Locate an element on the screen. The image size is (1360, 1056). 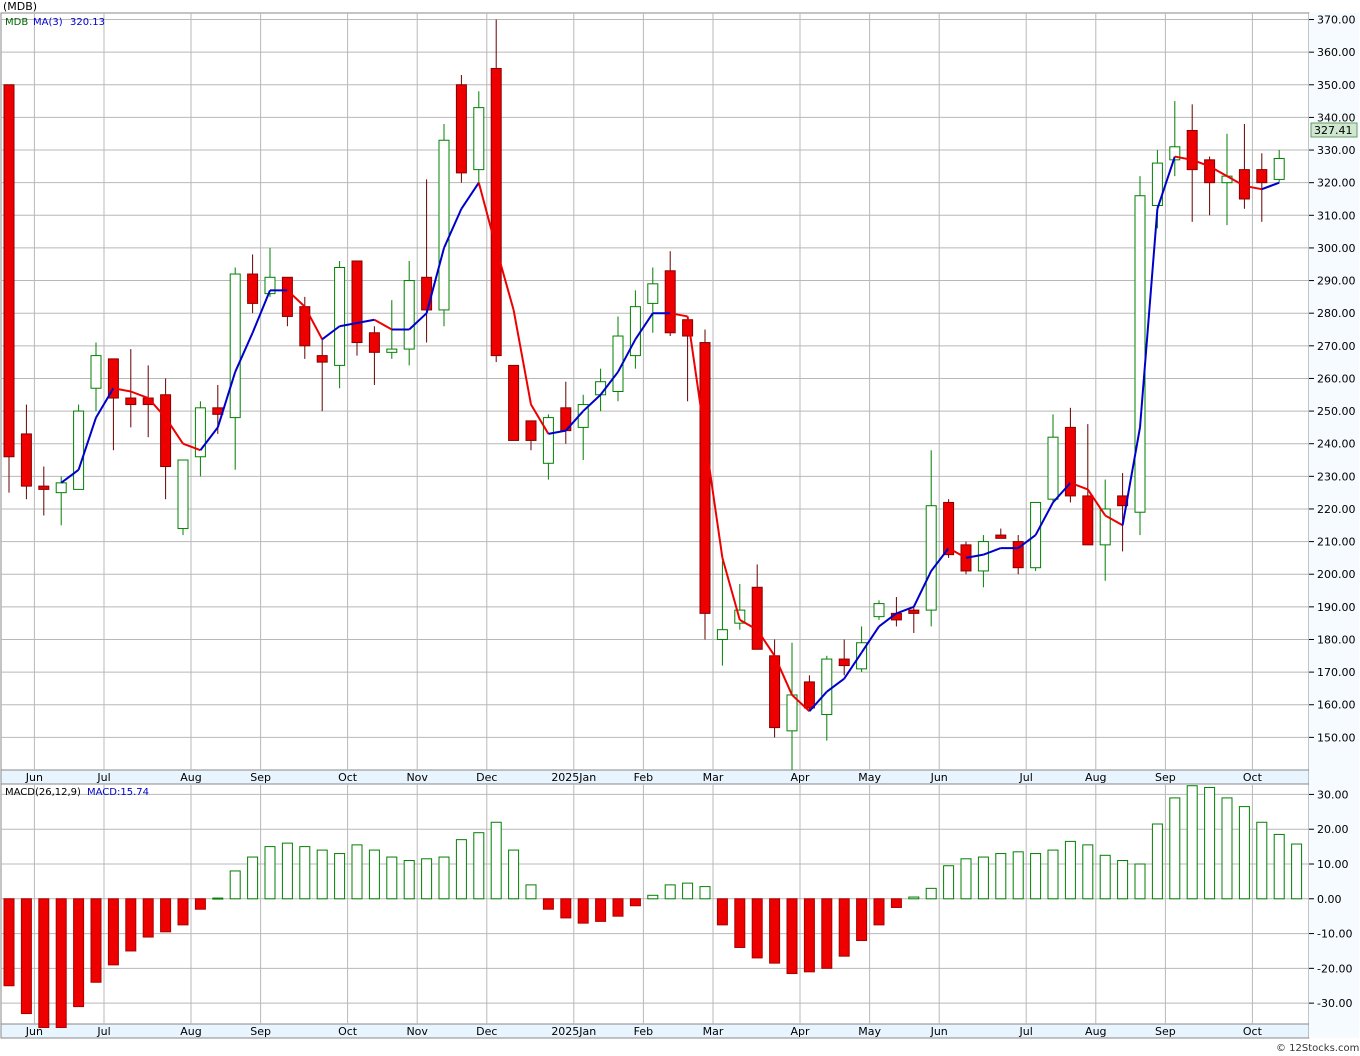
price-tick-label: 170.00 is located at coordinates (1336, 672).